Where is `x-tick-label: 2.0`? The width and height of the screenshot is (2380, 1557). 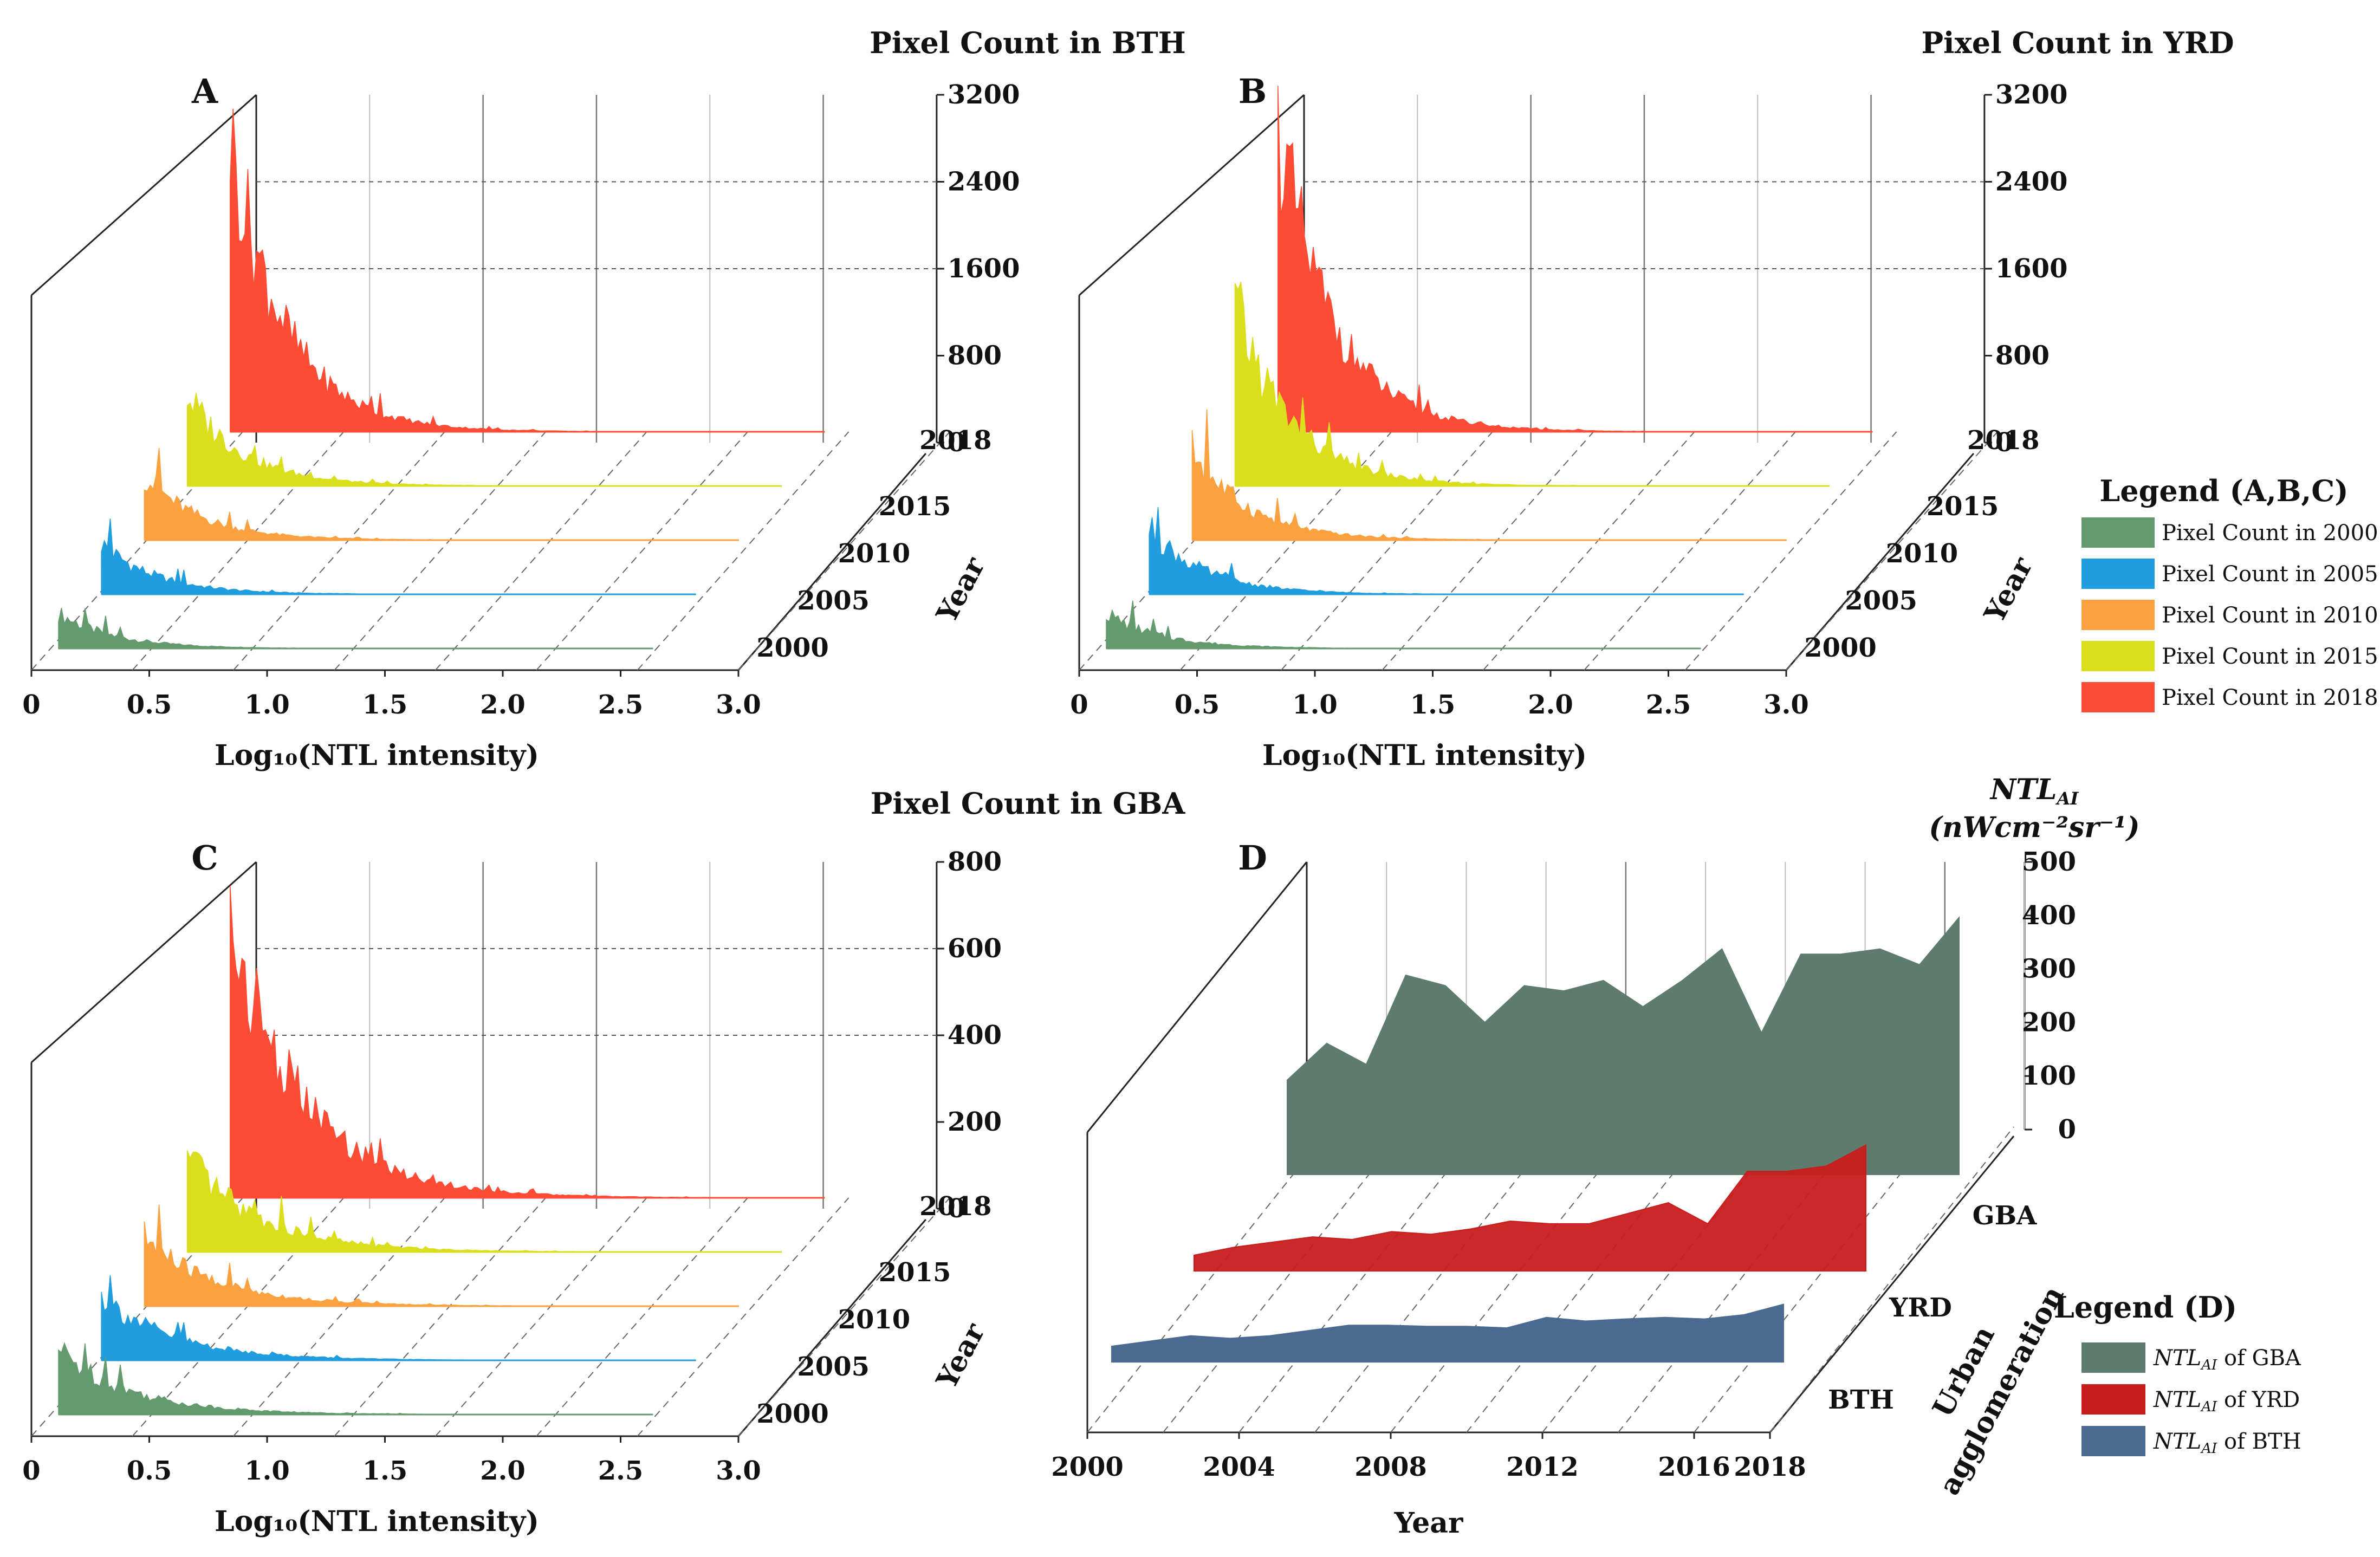
x-tick-label: 2.0 is located at coordinates (1550, 705).